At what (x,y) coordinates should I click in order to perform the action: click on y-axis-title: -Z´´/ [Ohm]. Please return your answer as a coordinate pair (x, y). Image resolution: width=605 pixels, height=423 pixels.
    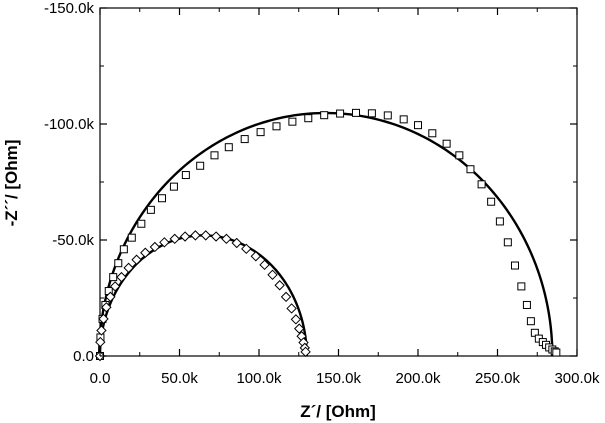
    Looking at the image, I should click on (11, 183).